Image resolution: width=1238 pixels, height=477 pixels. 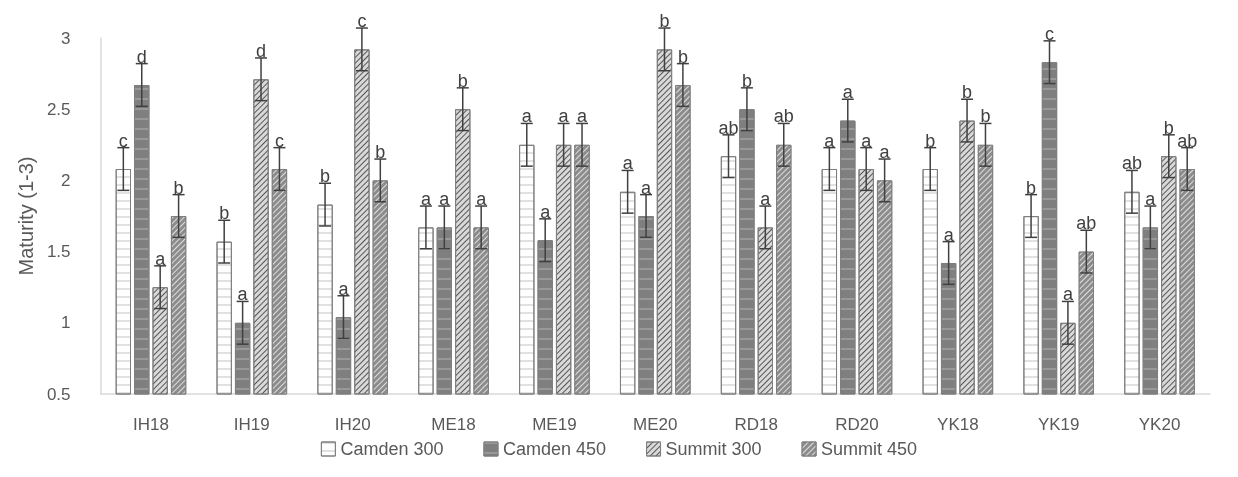 What do you see at coordinates (756, 424) in the screenshot?
I see `x-tick-label: RD18` at bounding box center [756, 424].